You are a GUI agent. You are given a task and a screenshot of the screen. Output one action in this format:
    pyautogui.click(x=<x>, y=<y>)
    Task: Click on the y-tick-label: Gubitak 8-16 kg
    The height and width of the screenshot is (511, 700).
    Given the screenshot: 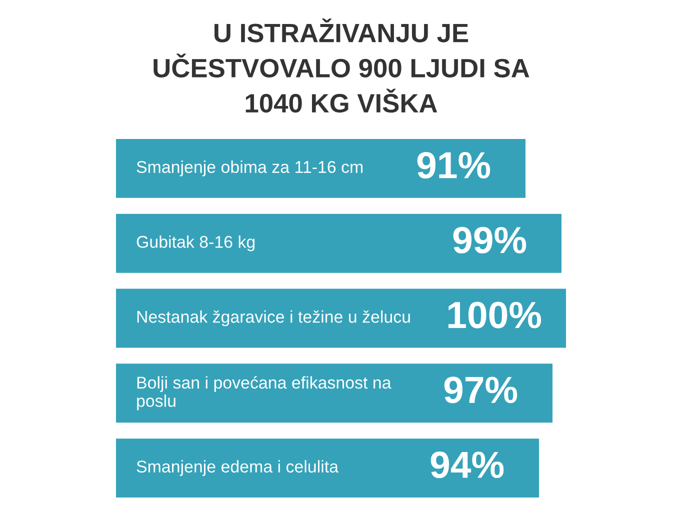 What is the action you would take?
    pyautogui.click(x=195, y=243)
    